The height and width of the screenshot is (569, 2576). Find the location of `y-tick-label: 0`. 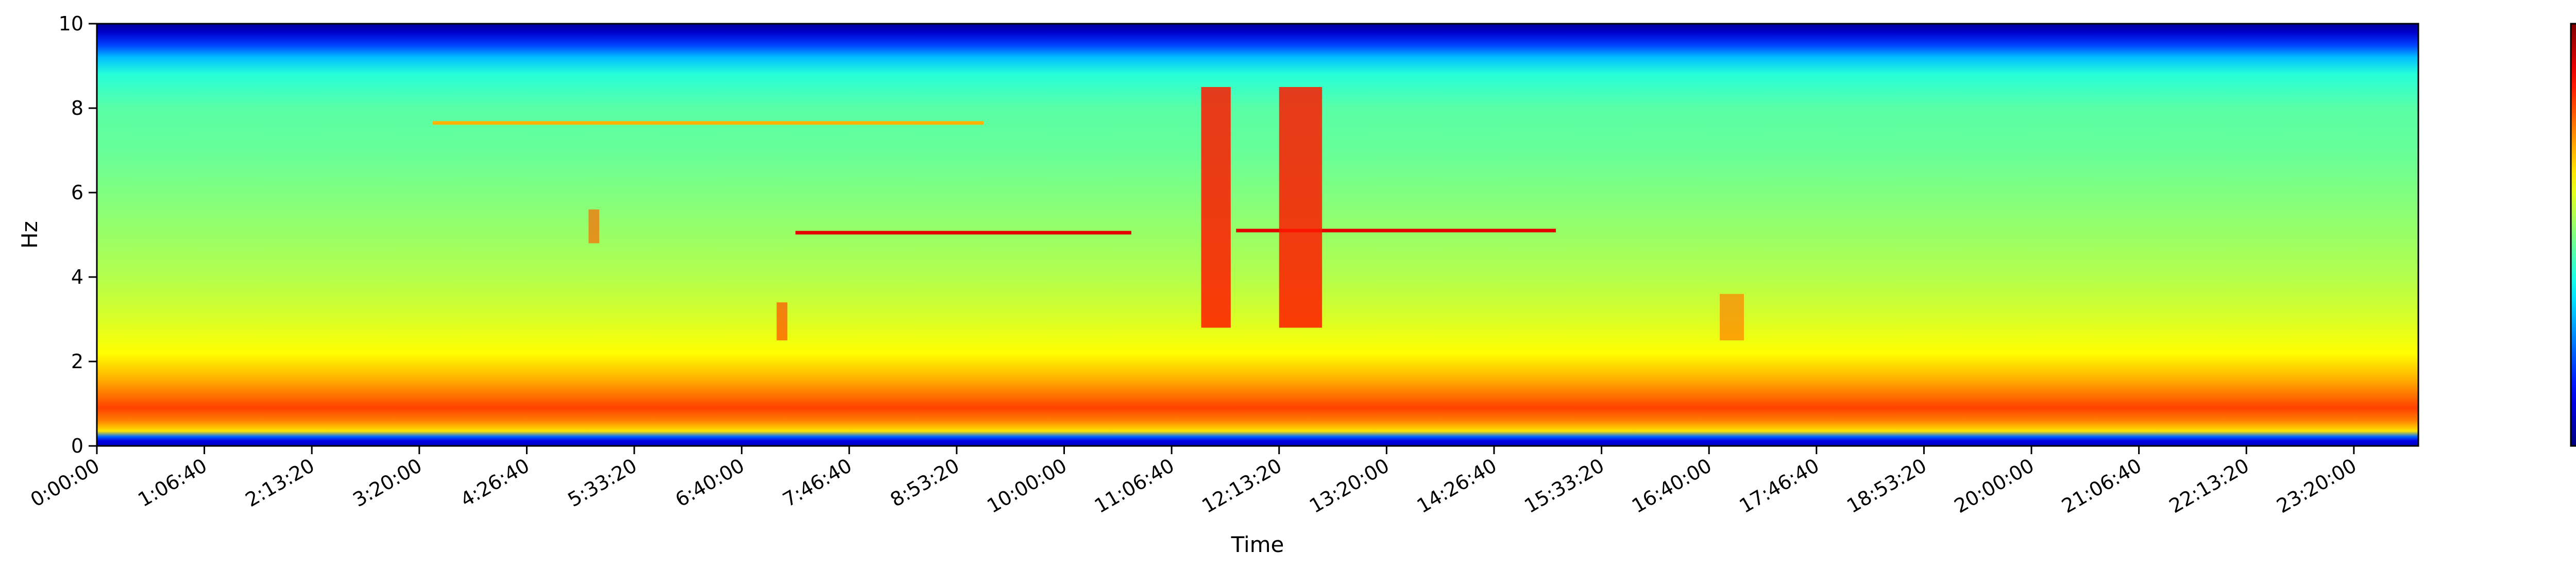

y-tick-label: 0 is located at coordinates (77, 446).